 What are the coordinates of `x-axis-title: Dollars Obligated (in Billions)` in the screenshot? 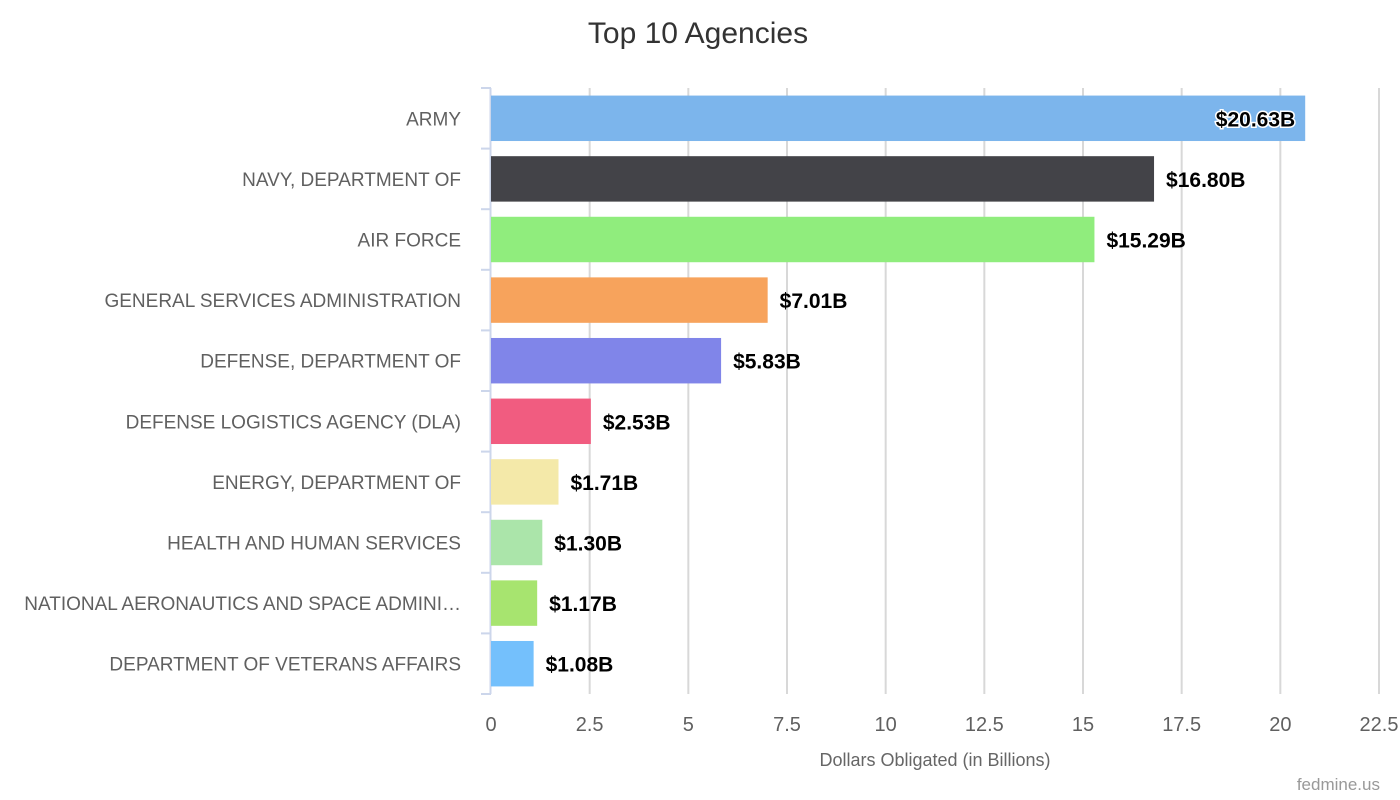 It's located at (934, 760).